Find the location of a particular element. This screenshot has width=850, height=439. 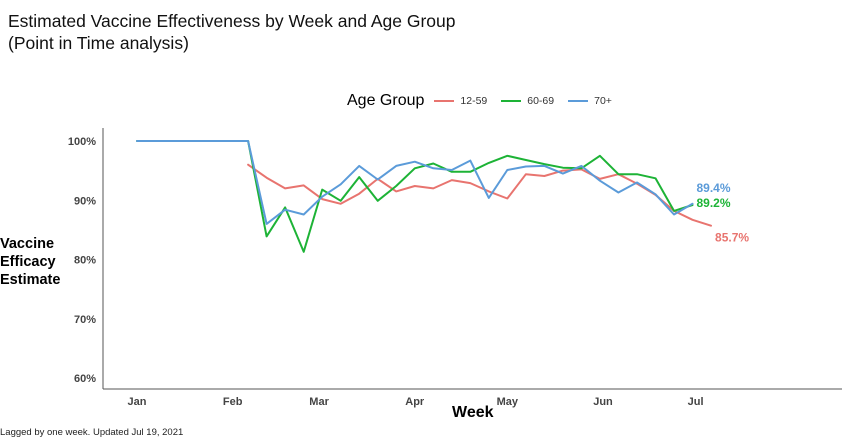

y-axis-label-line3: Estimate is located at coordinates (30, 280).